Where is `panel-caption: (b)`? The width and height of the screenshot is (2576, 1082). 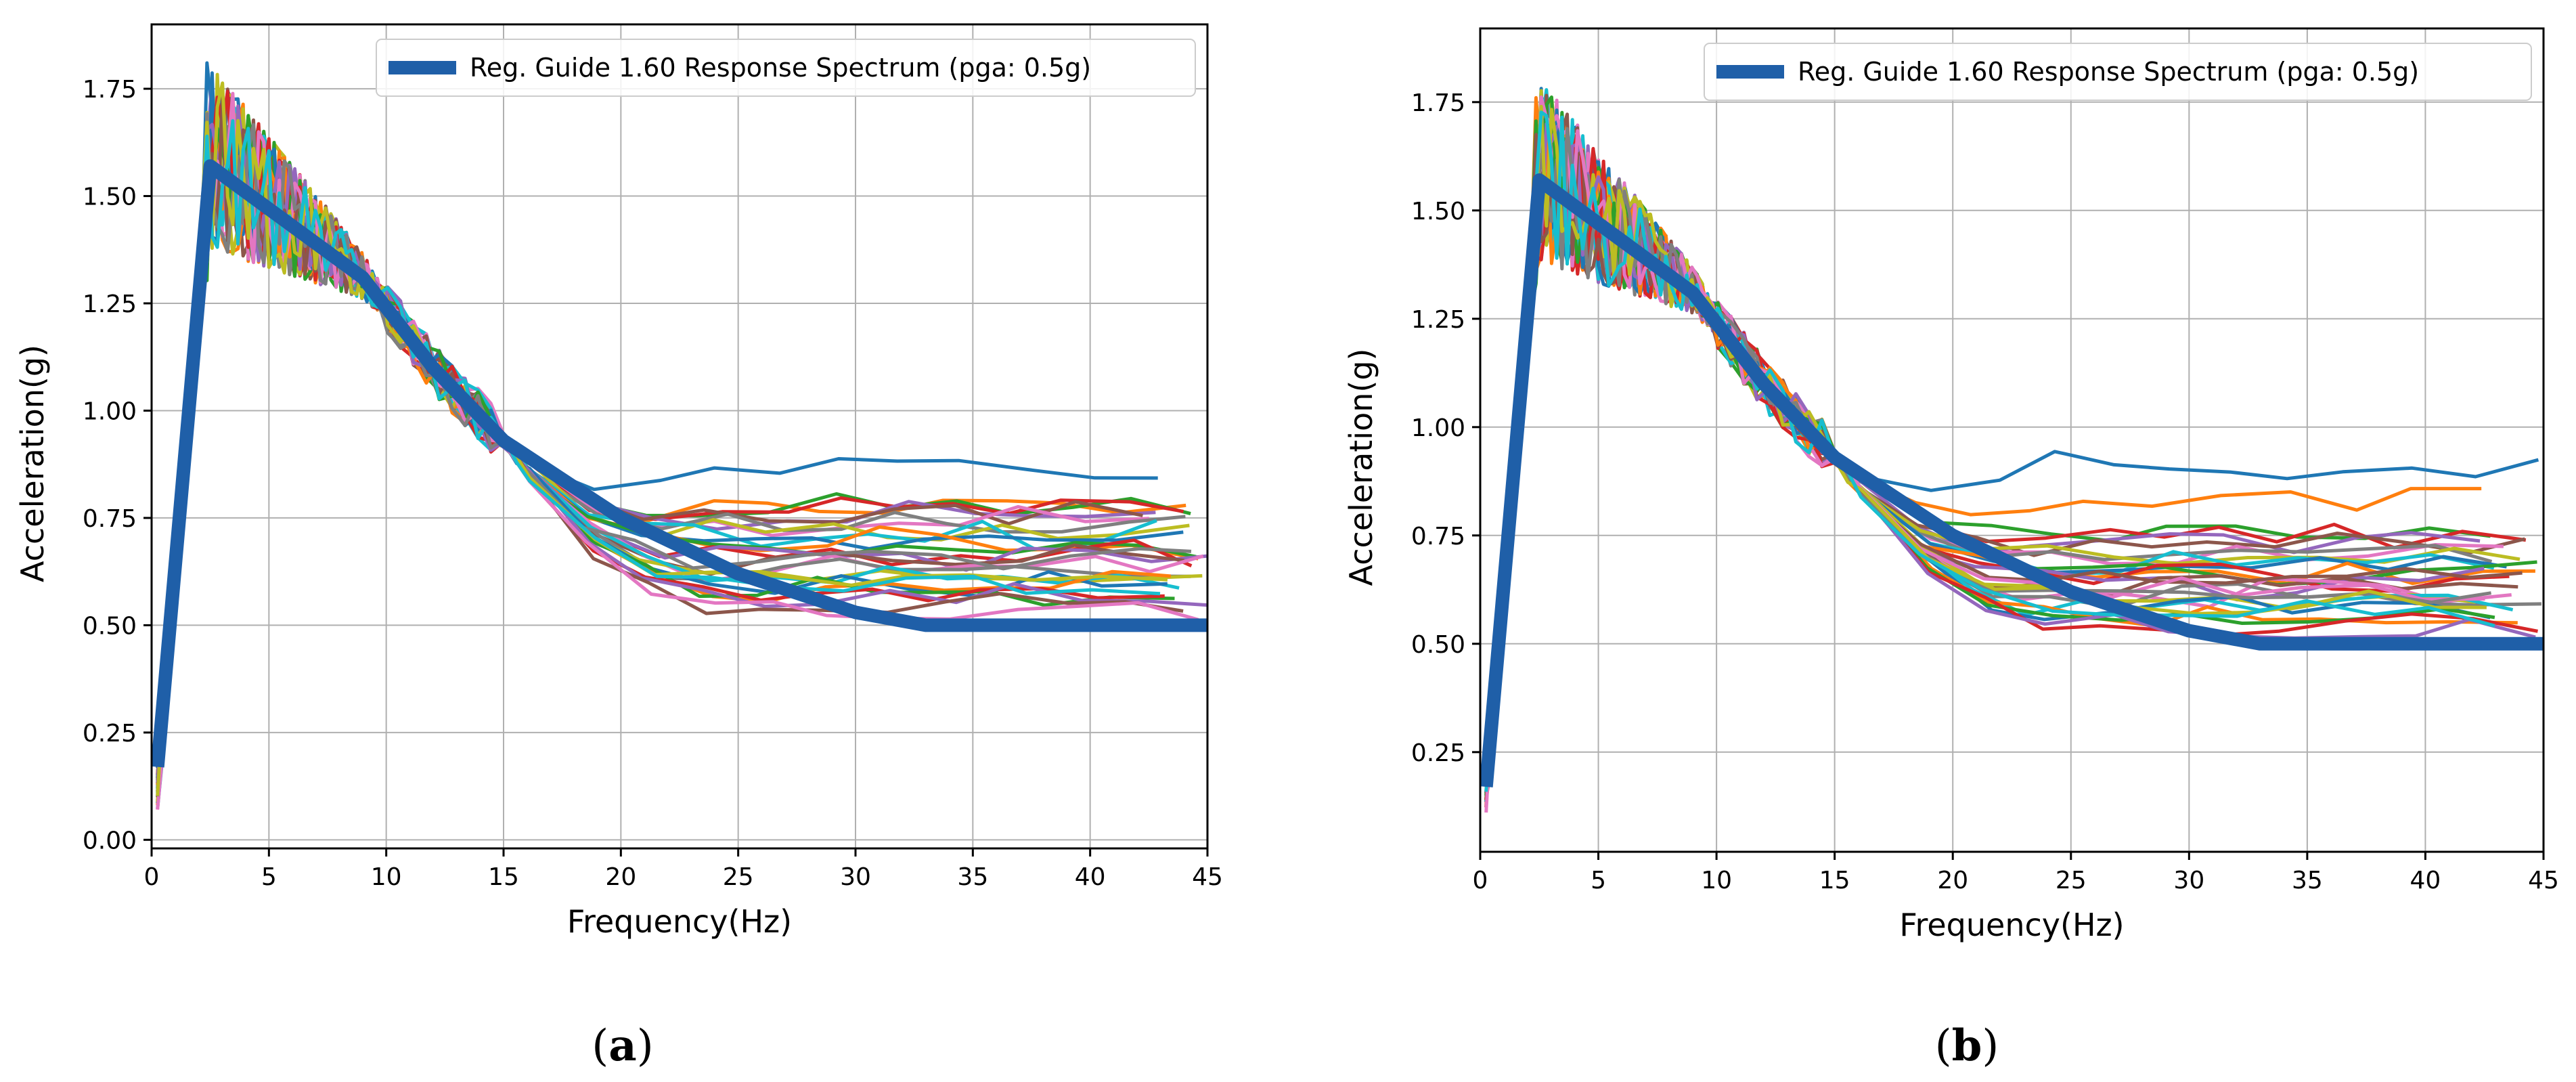 panel-caption: (b) is located at coordinates (1967, 1045).